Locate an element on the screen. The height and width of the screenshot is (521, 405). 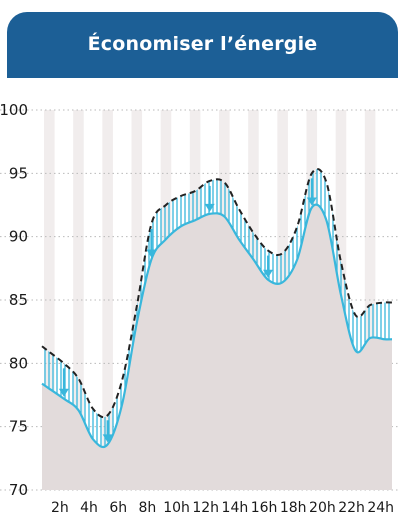
title-bar: Économiser l’énergie is located at coordinates (202, 45).